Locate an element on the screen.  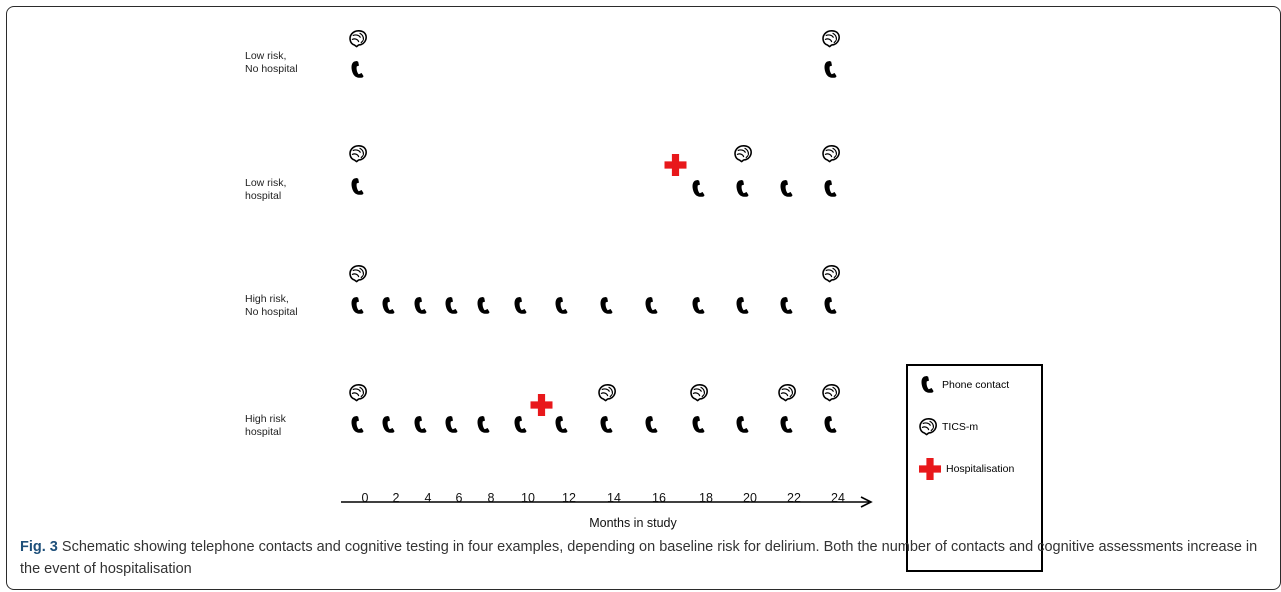
legend-item-hospital: Hospitalisation is located at coordinates (966, 469).